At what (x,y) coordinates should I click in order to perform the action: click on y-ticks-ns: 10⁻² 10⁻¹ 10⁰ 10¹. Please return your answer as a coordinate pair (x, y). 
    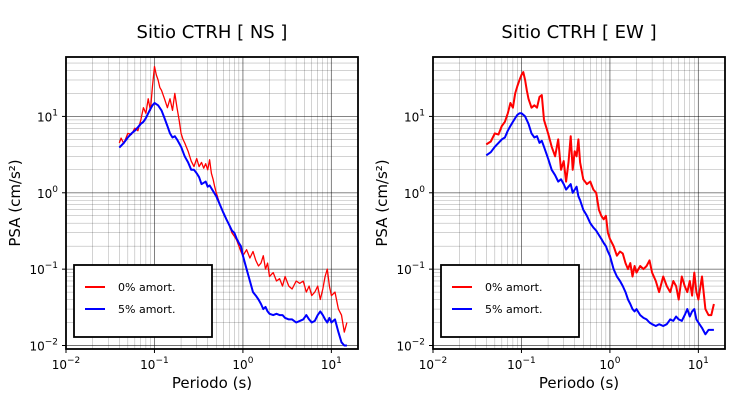
    Looking at the image, I should click on (47, 231).